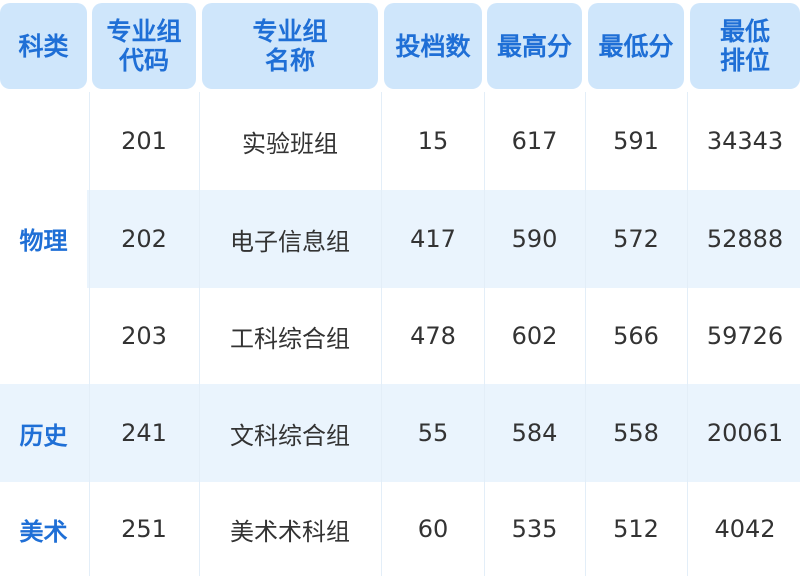 The image size is (800, 576). I want to click on table-cell: 60, so click(433, 529).